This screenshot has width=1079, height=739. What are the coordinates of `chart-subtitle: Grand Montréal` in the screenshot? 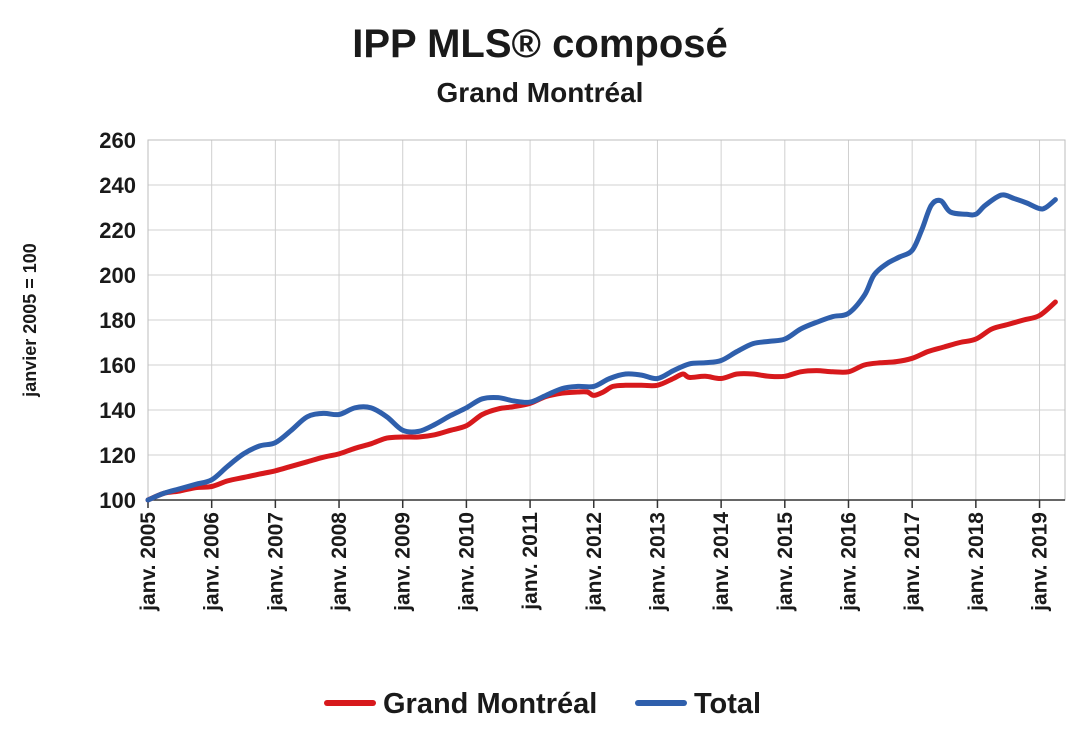 It's located at (540, 92).